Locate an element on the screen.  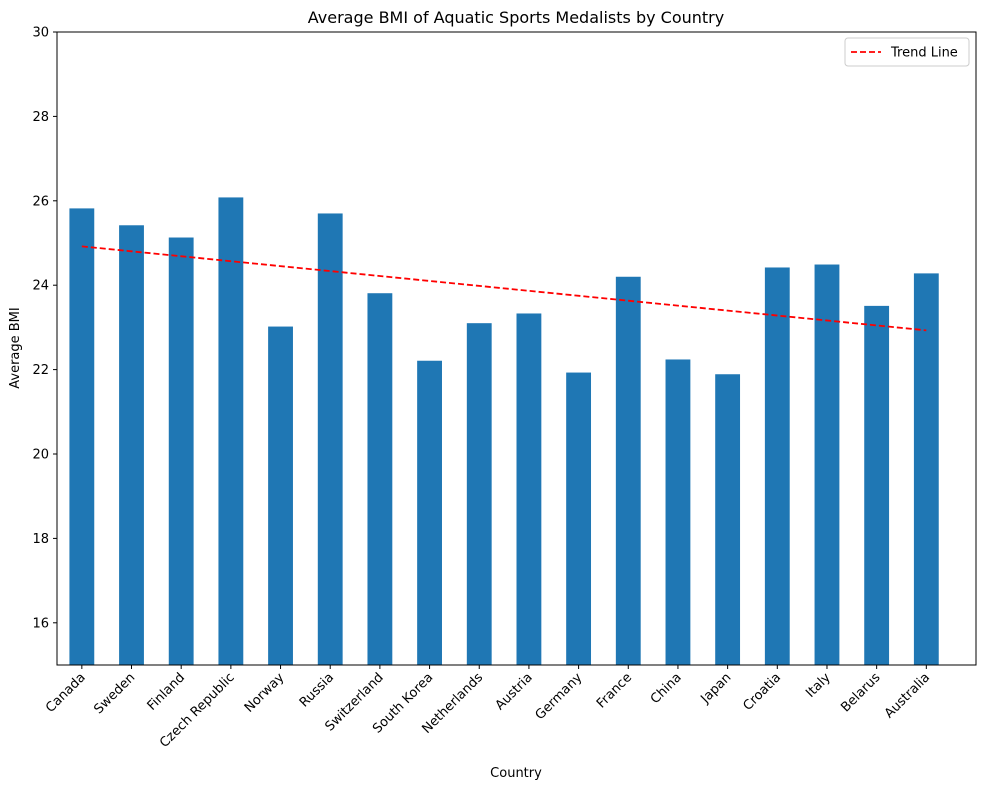
bar-south-korea is located at coordinates (429, 512).